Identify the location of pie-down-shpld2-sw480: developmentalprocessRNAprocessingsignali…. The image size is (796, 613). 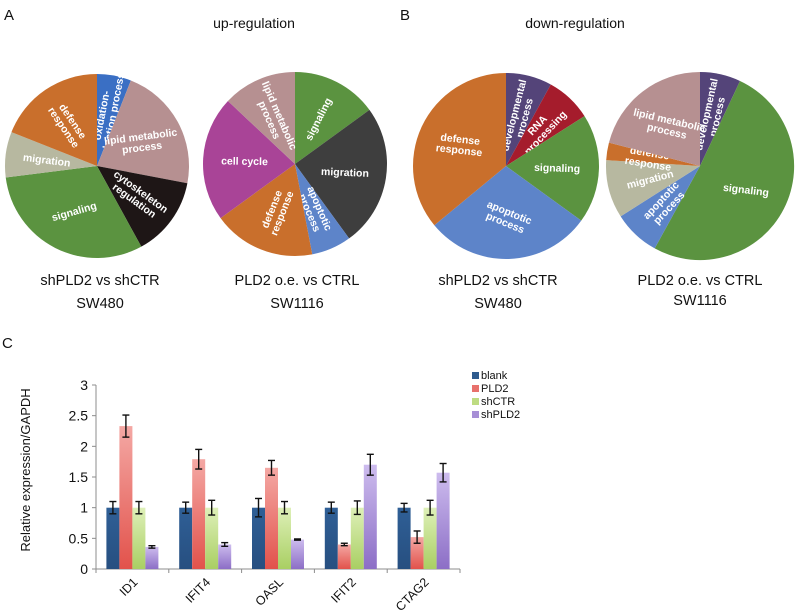
(505, 166).